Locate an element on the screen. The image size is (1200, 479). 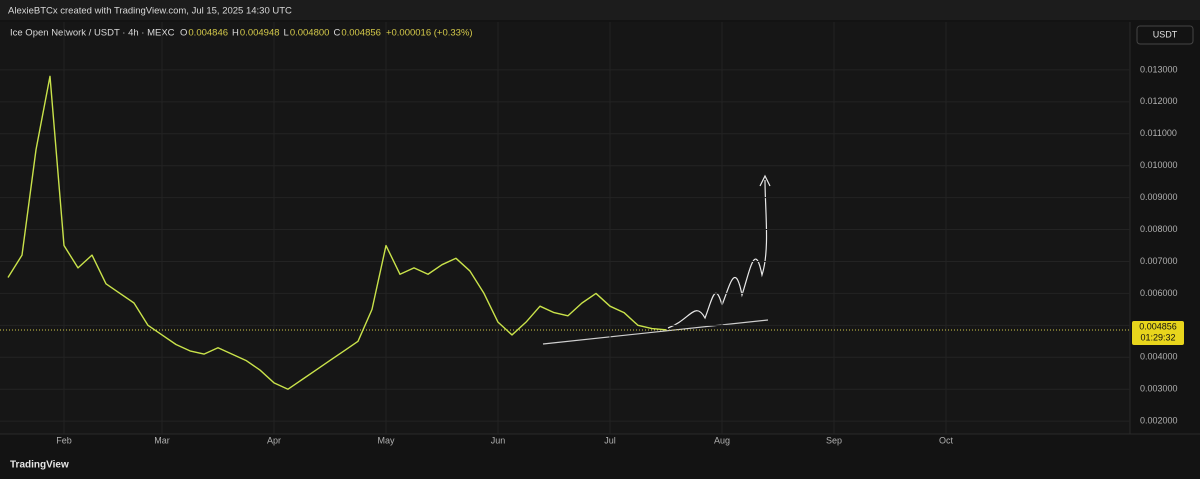
projection-path is located at coordinates (717, 254).